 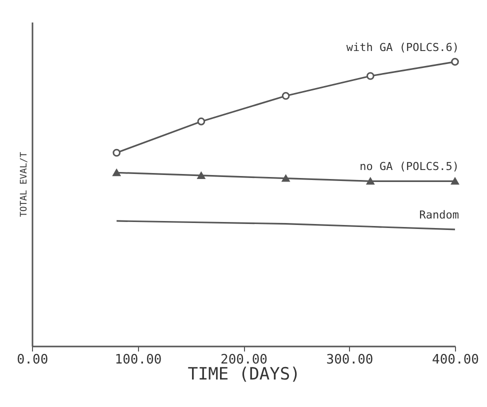 I want to click on x-tick-label: 100.00, so click(x=138, y=360).